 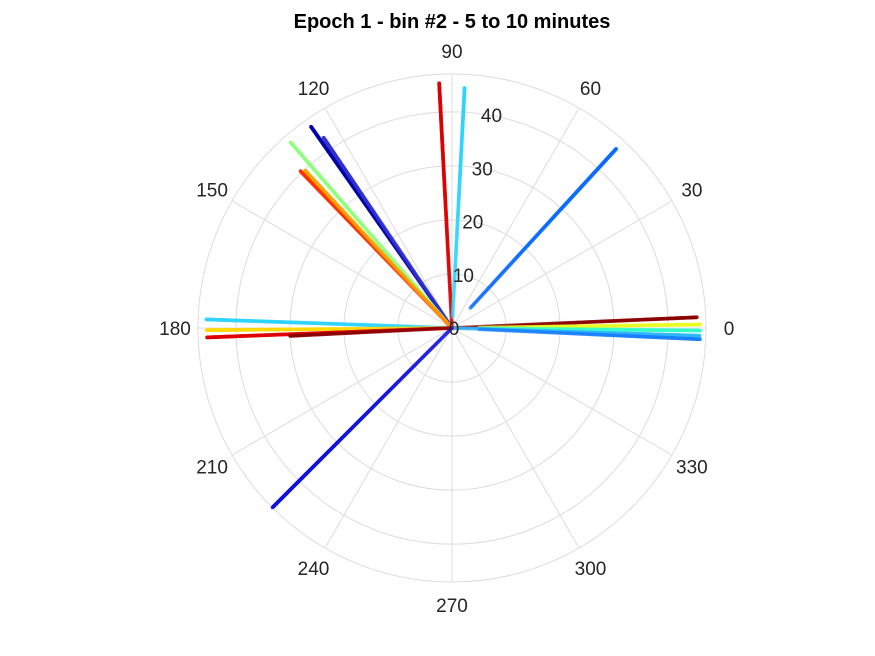 What do you see at coordinates (378, 249) in the screenshot?
I see `series` at bounding box center [378, 249].